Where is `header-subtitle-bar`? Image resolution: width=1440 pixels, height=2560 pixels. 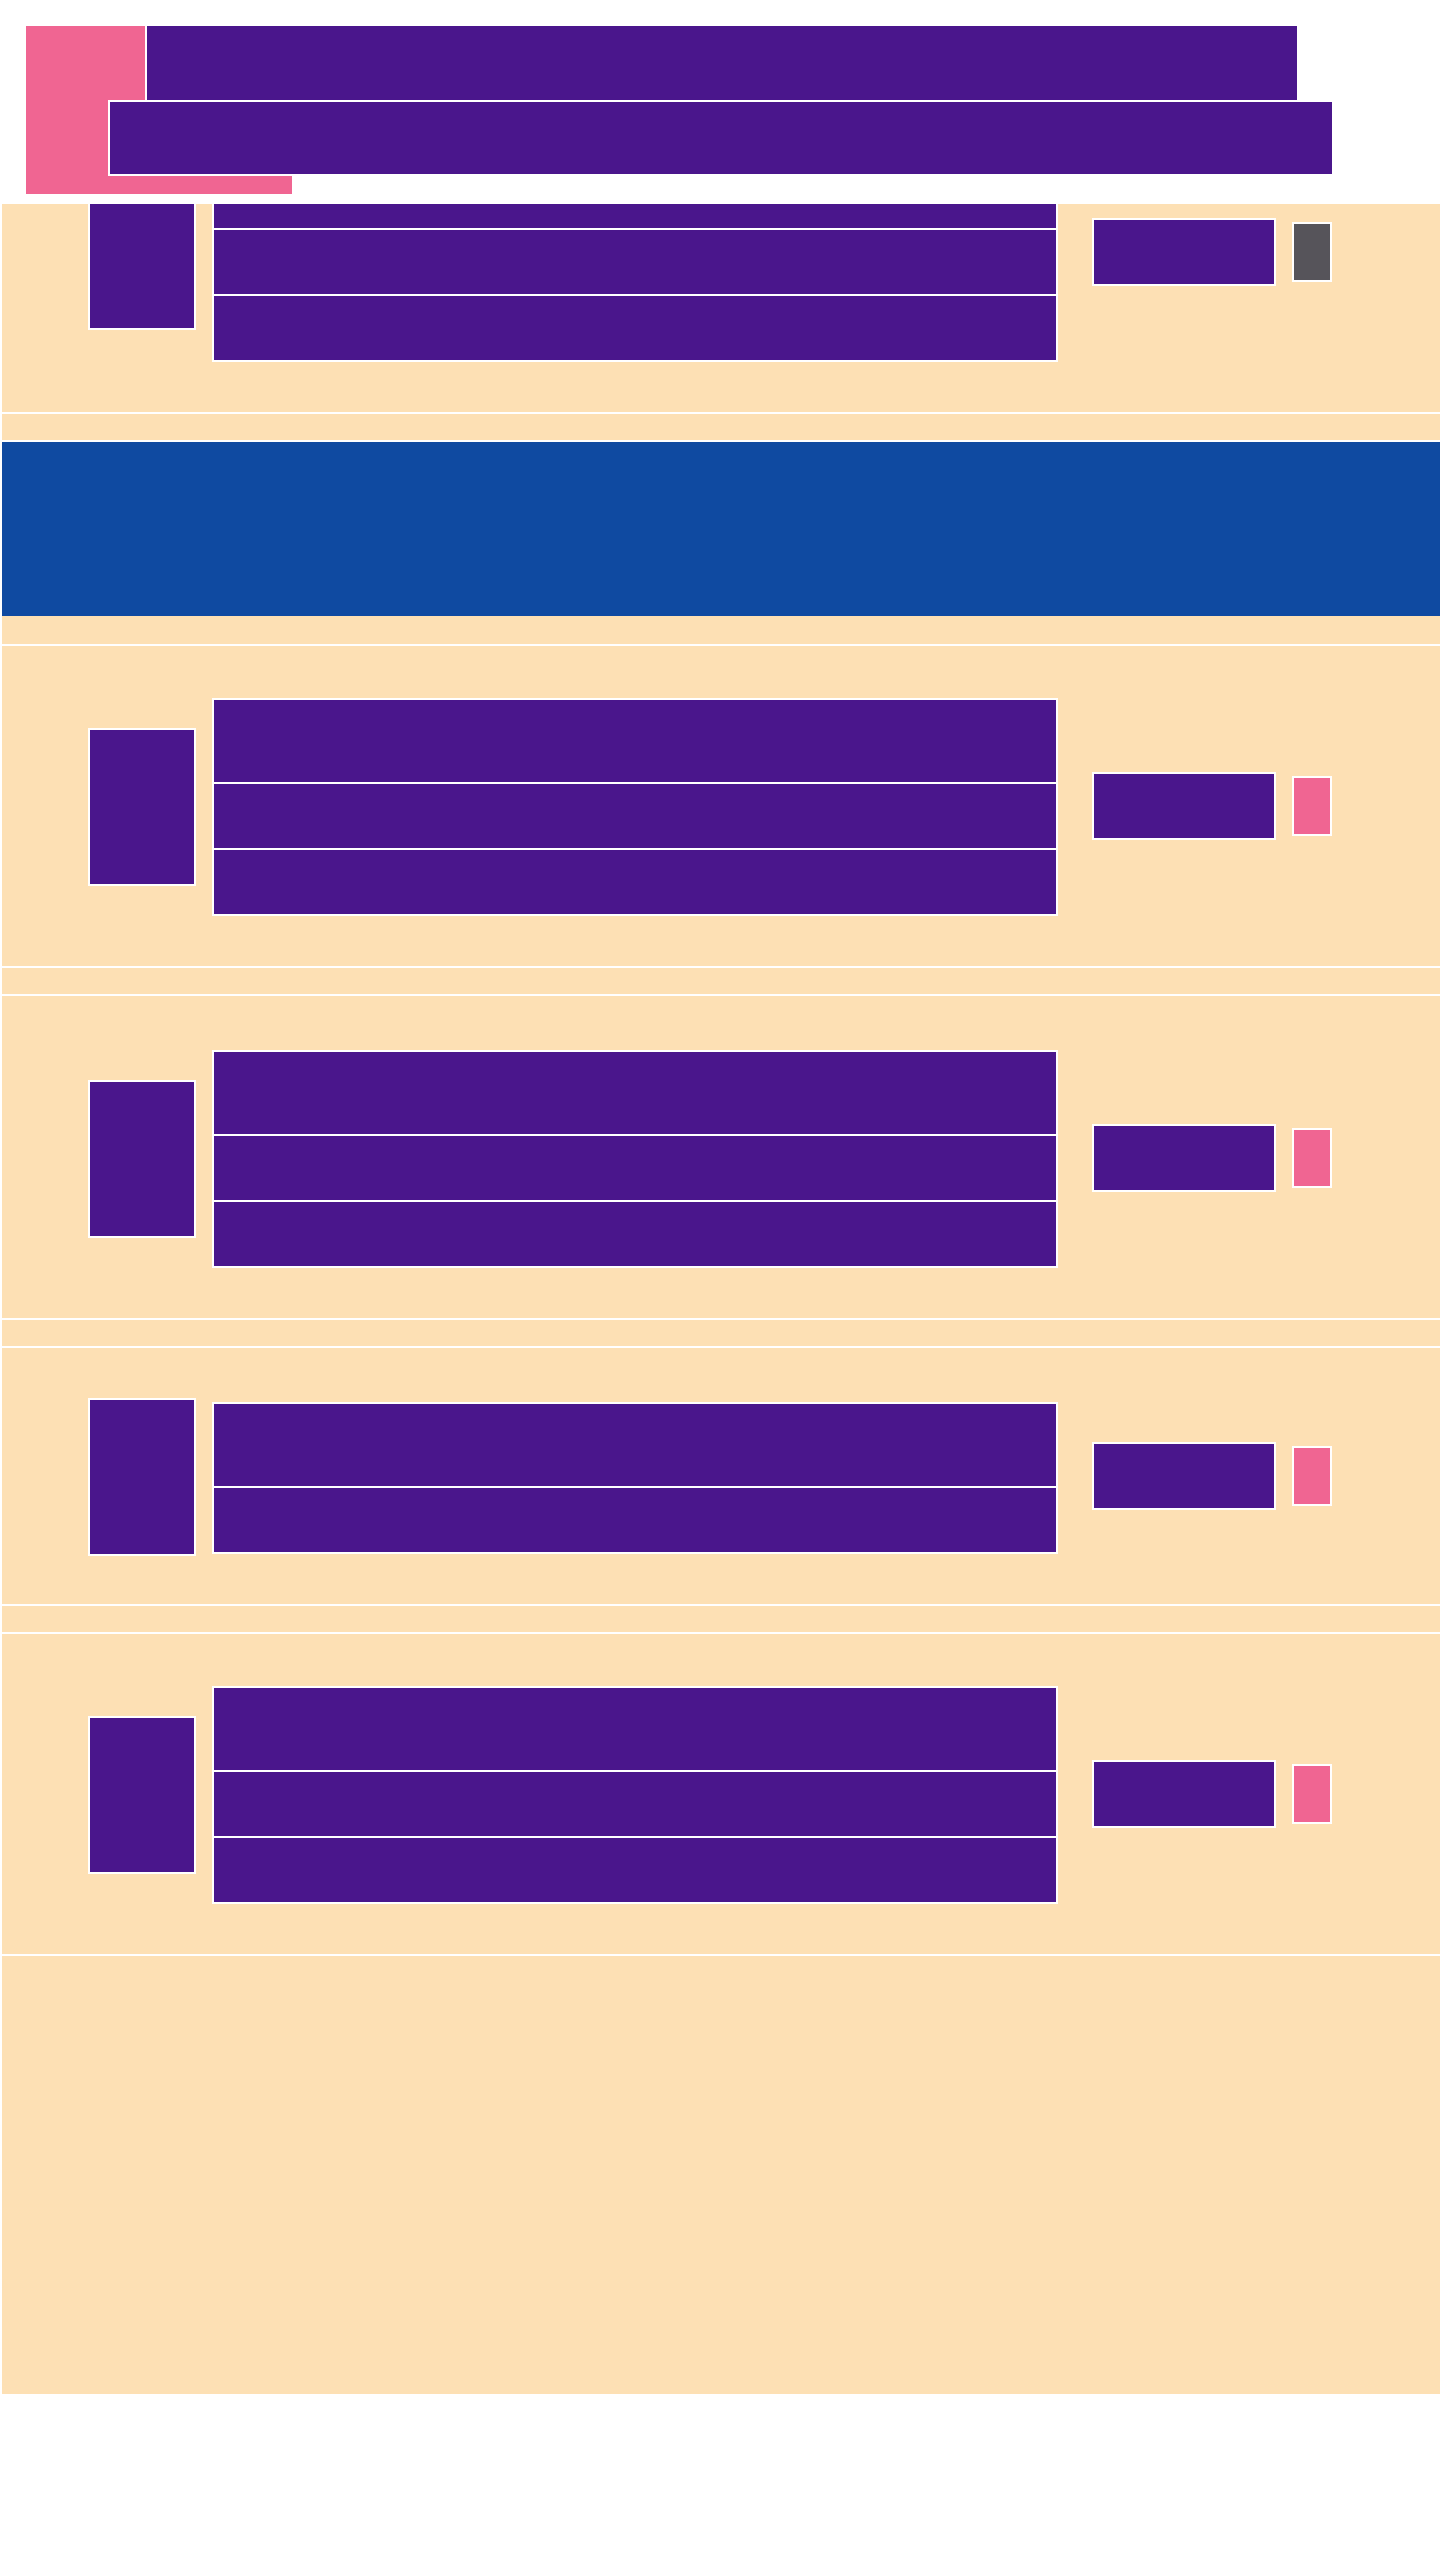 header-subtitle-bar is located at coordinates (721, 138).